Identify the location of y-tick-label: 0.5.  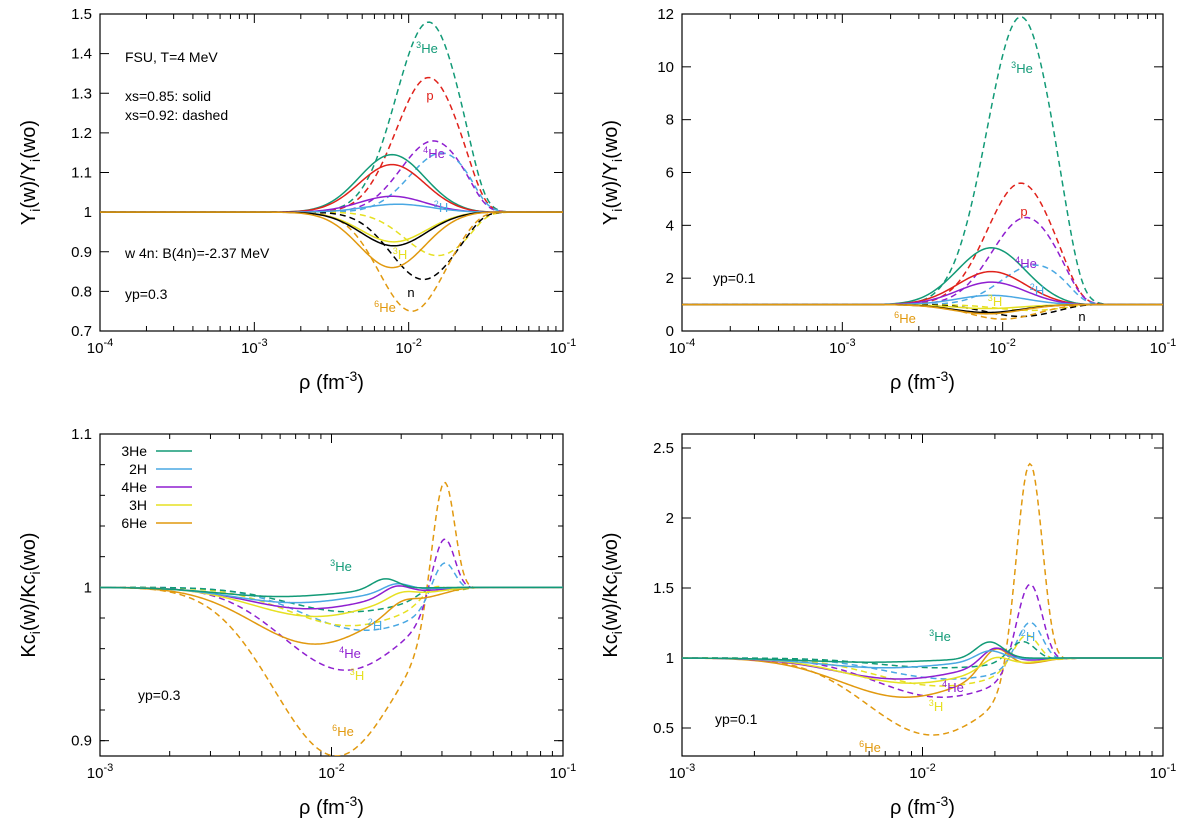
(663, 728).